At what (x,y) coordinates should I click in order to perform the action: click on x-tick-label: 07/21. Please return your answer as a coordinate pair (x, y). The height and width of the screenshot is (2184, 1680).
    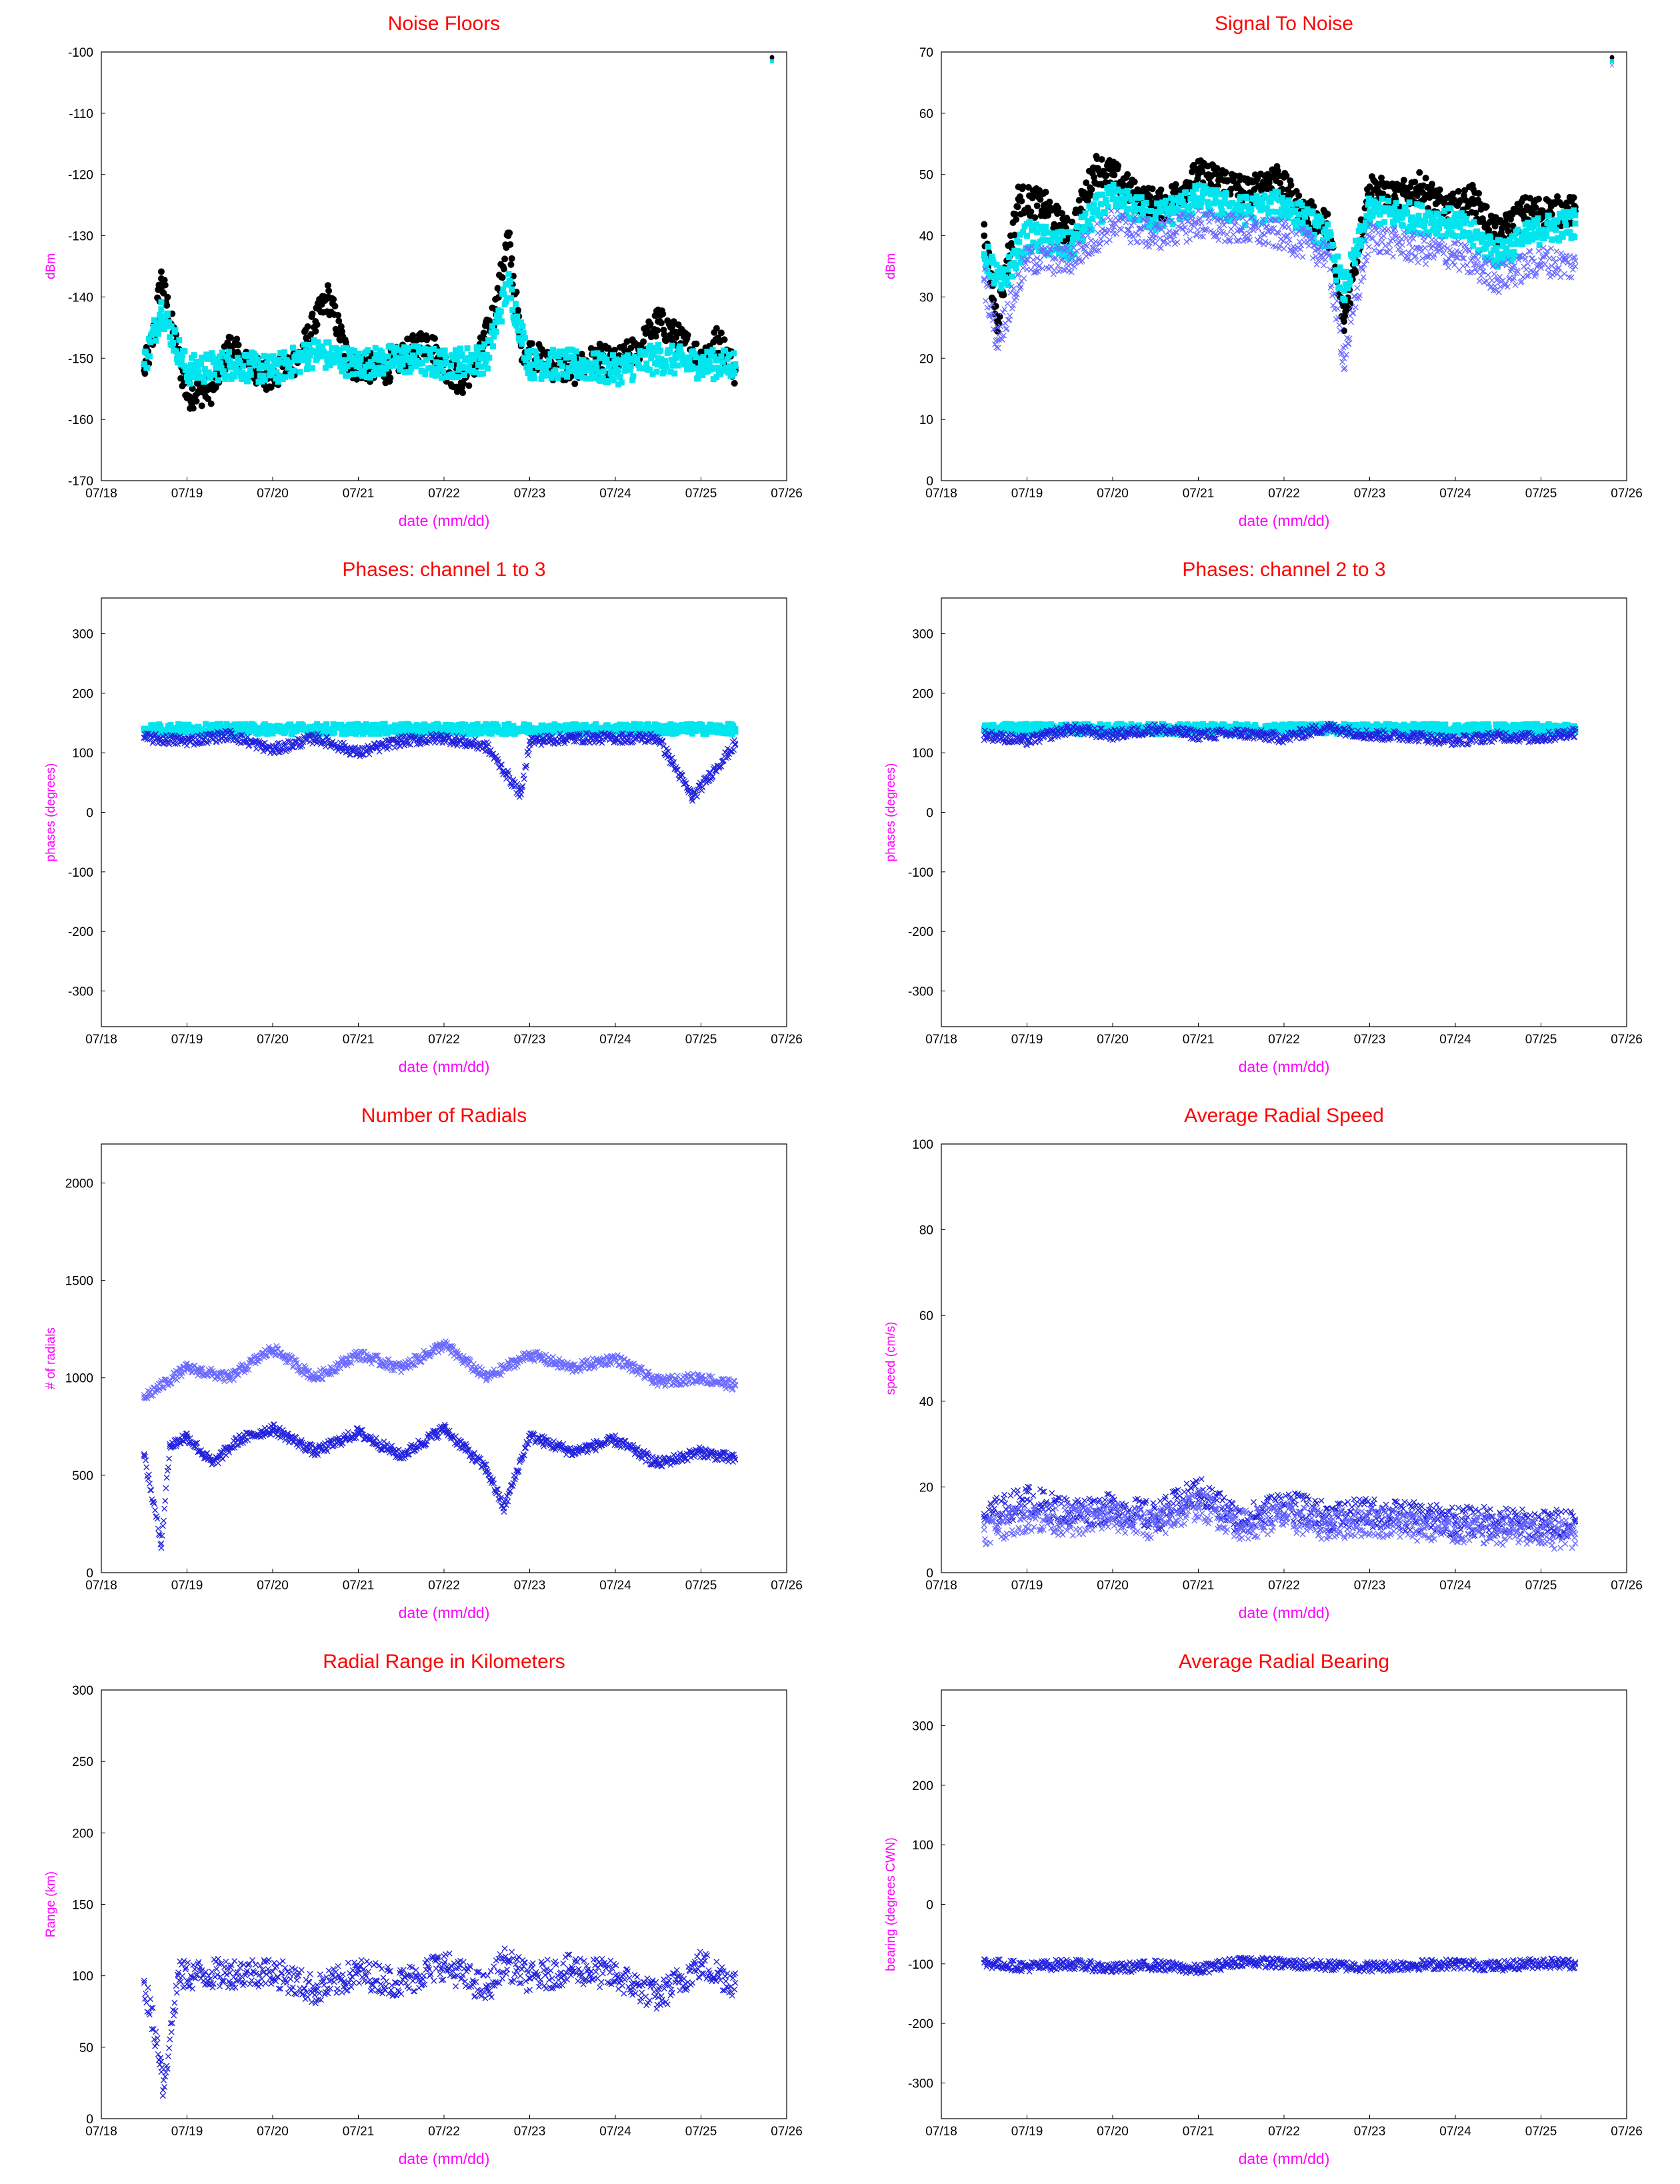
    Looking at the image, I should click on (359, 494).